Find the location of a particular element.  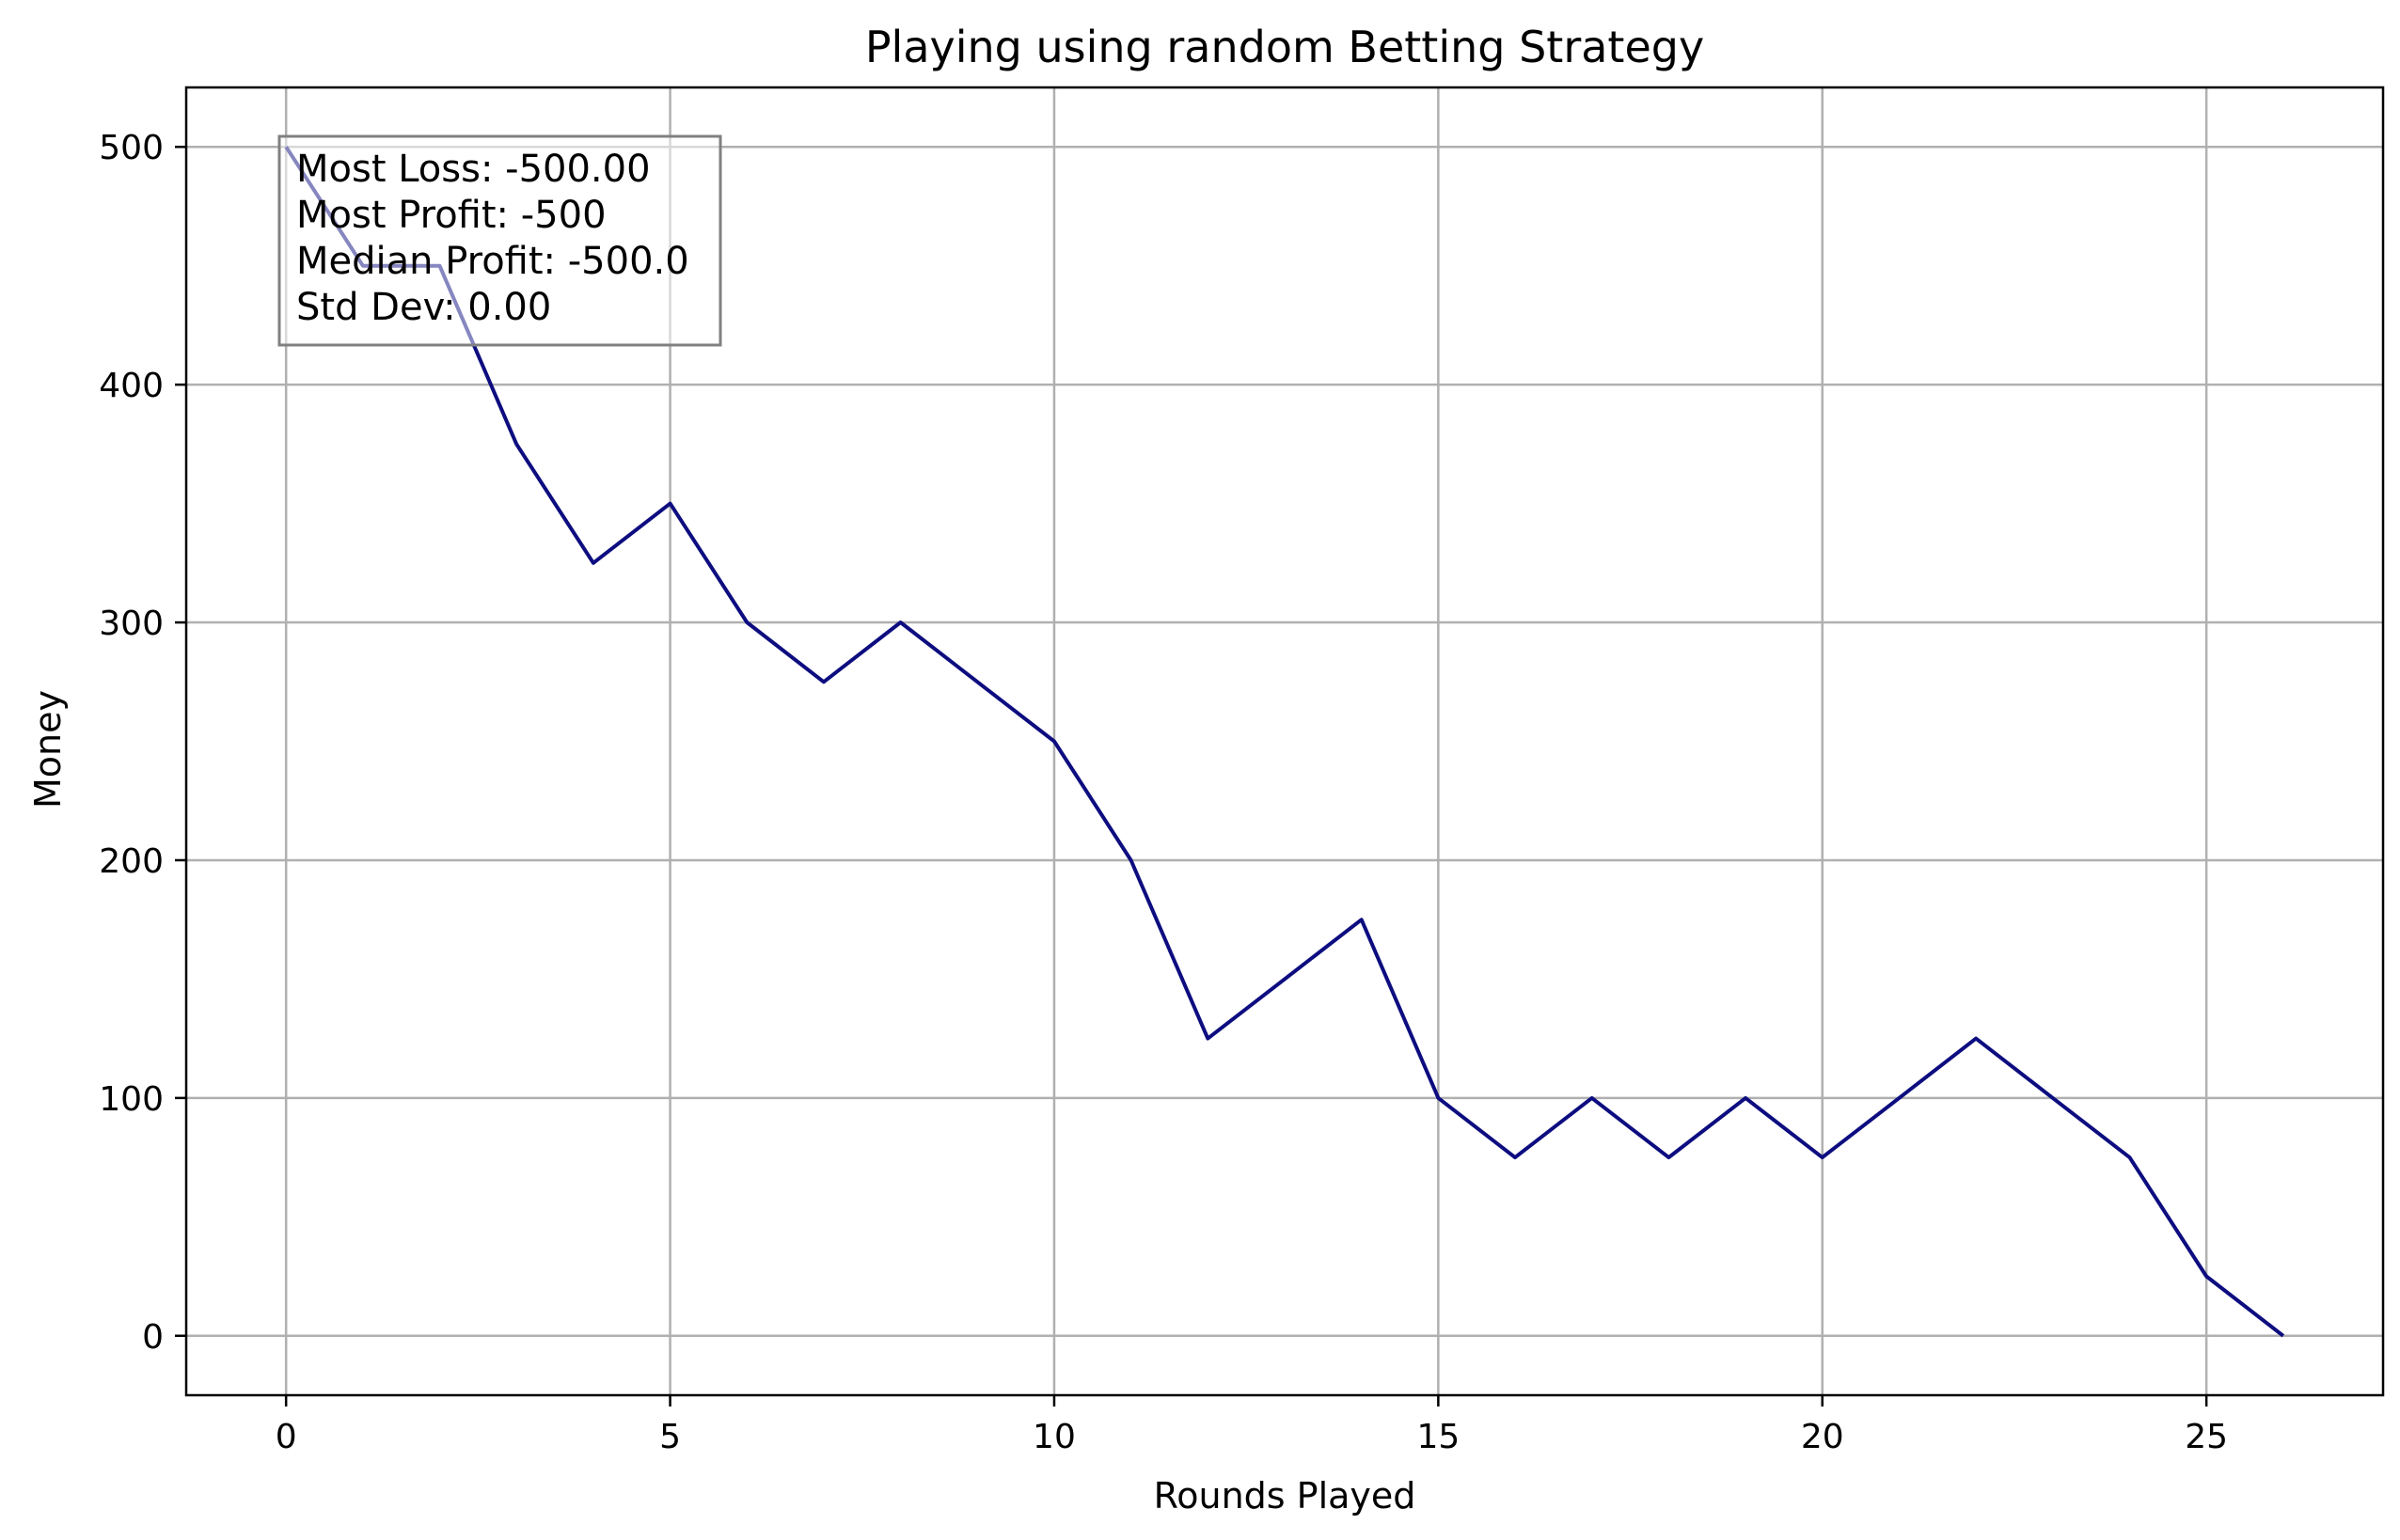

chart-title: Playing using random Betting Strategy is located at coordinates (1284, 47).